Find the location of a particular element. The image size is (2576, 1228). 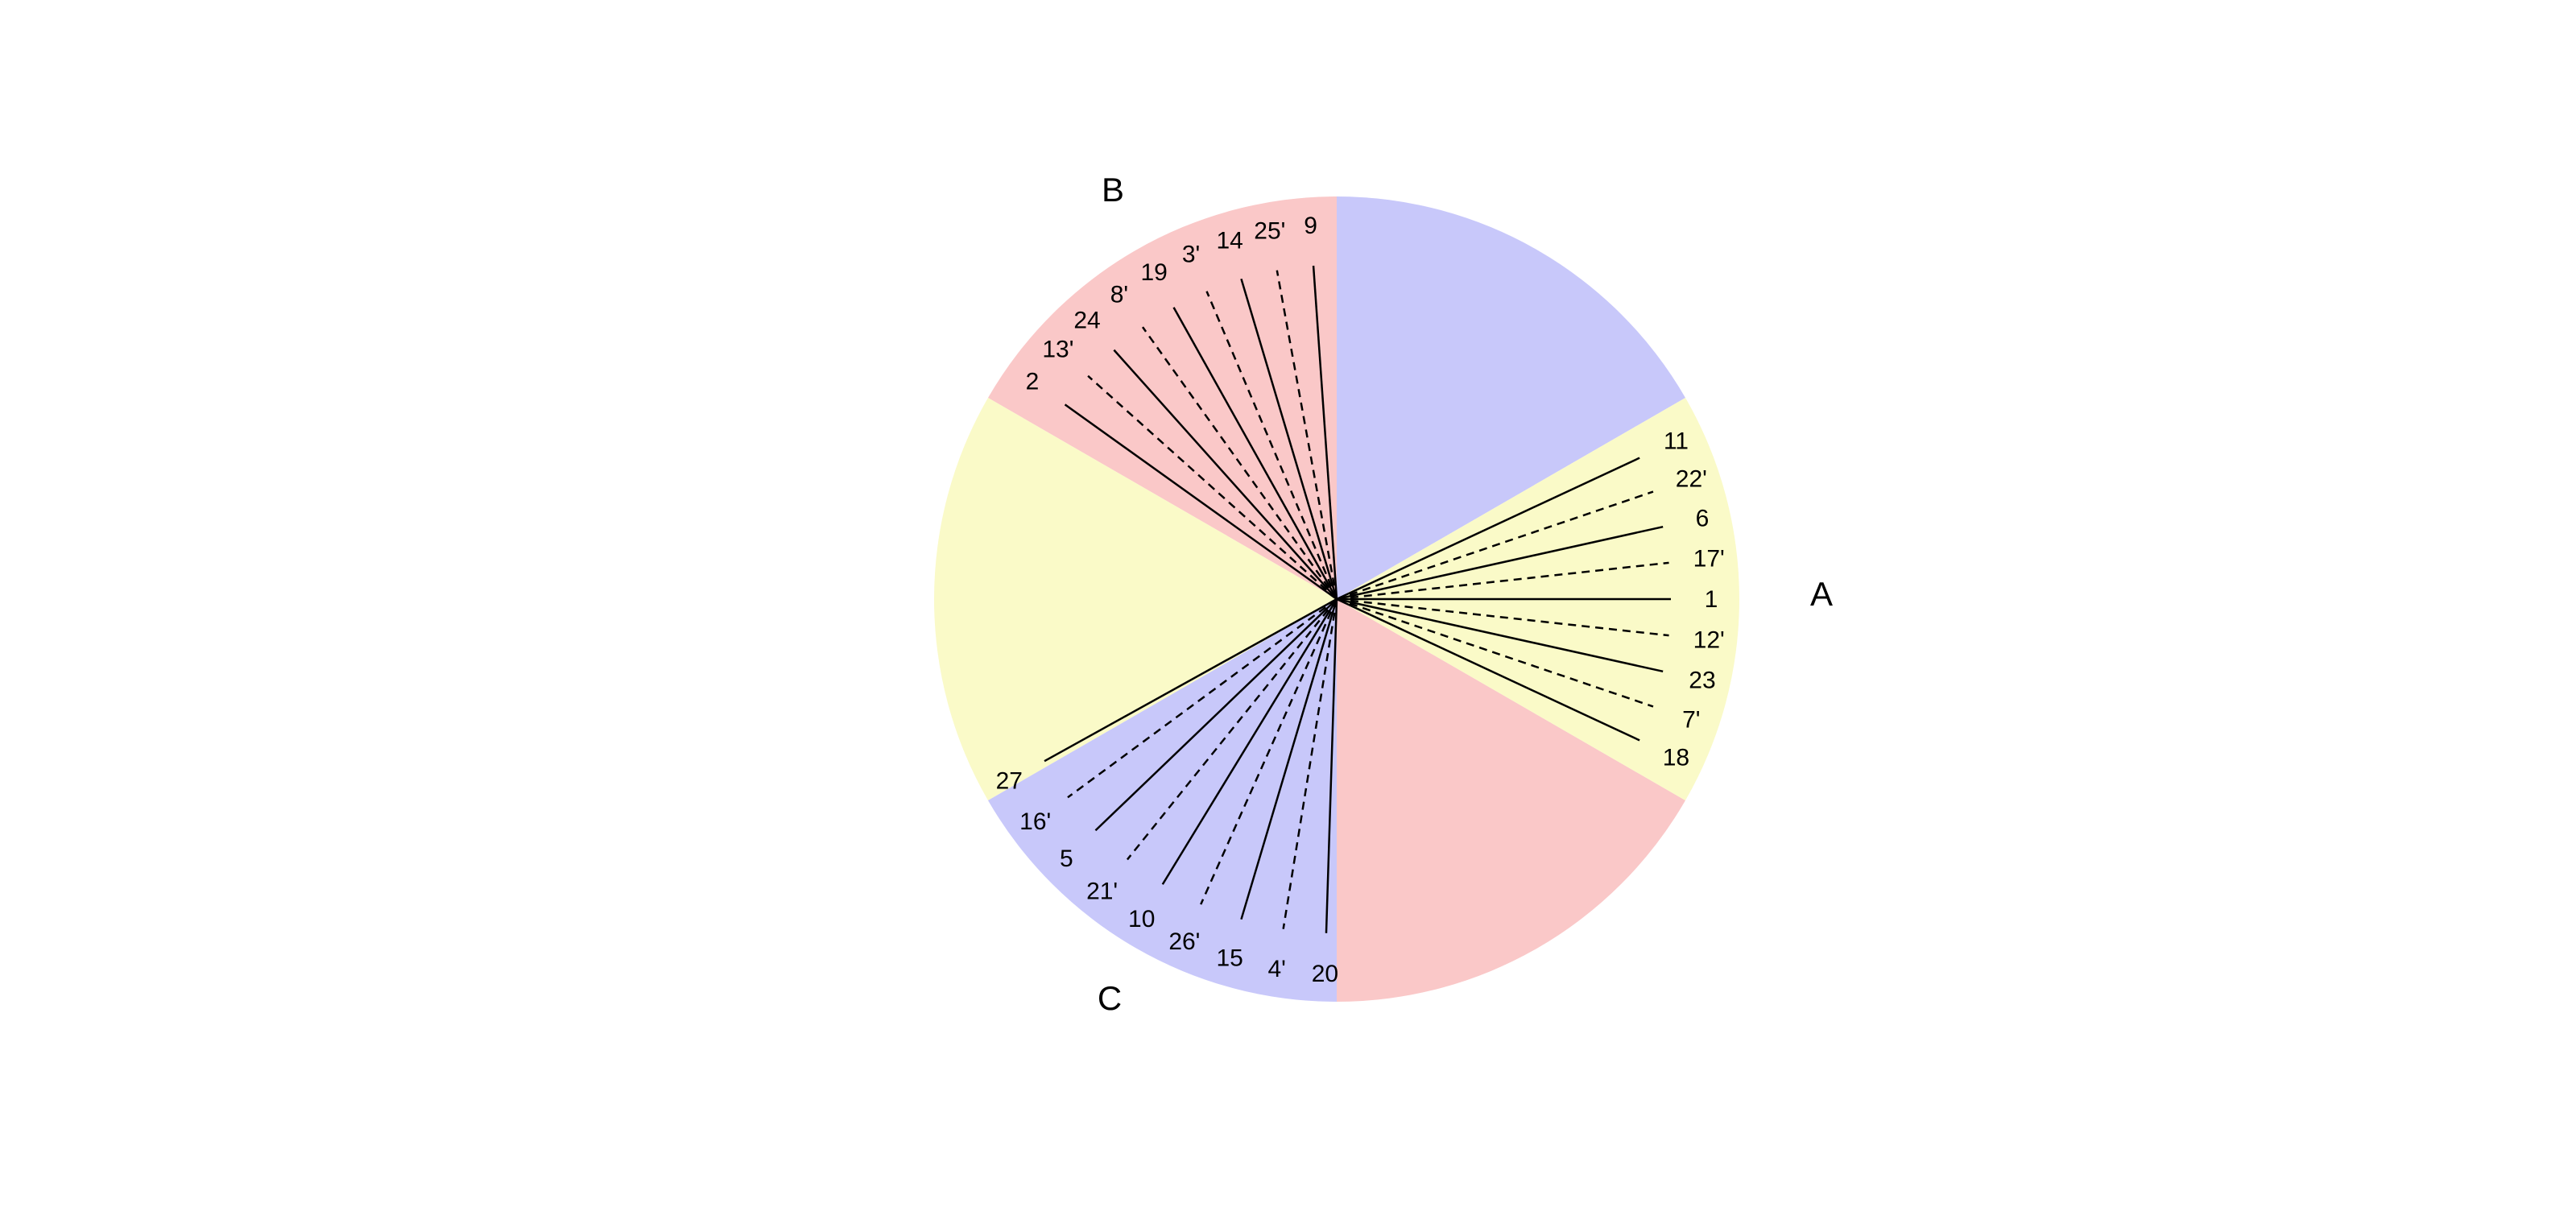

ray-line-25p is located at coordinates (1307, 435).